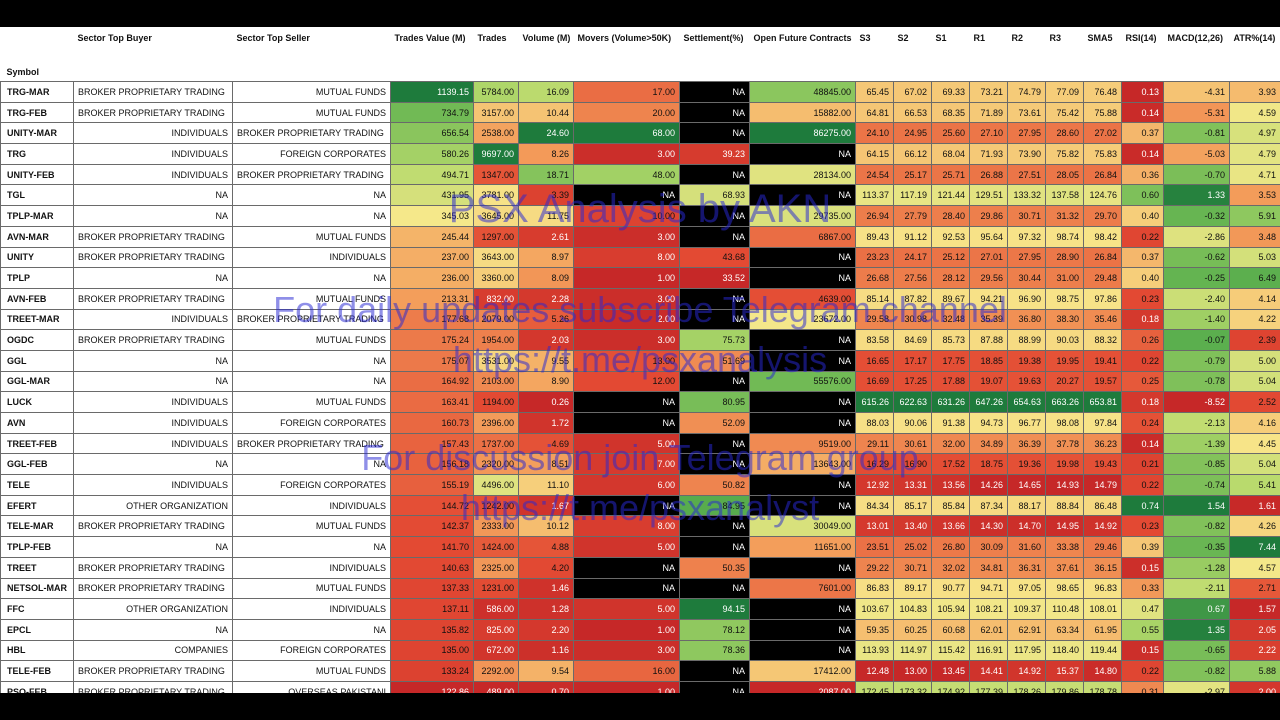 Image resolution: width=1280 pixels, height=720 pixels. What do you see at coordinates (950, 319) in the screenshot?
I see `s1-cell: 32.48` at bounding box center [950, 319].